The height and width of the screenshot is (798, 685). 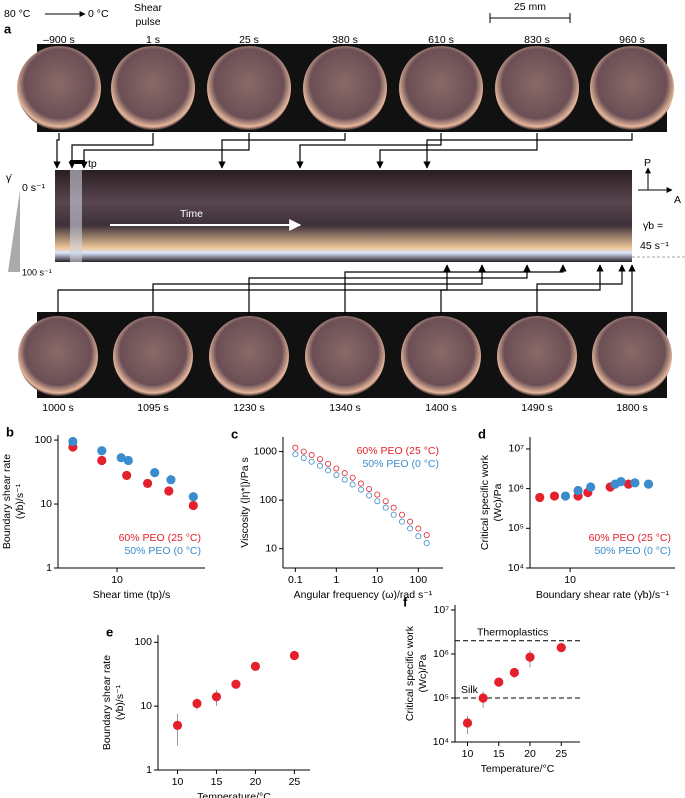 What do you see at coordinates (647, 163) in the screenshot?
I see `polarizer: P` at bounding box center [647, 163].